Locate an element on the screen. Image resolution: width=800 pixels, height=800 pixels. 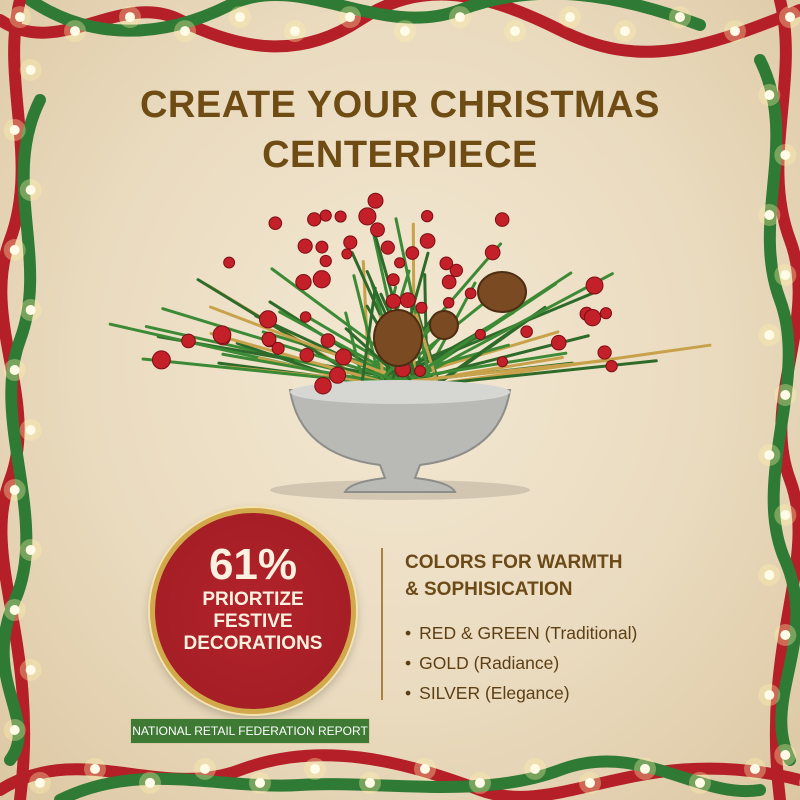
ribbon-bottom-green is located at coordinates (410, 777).